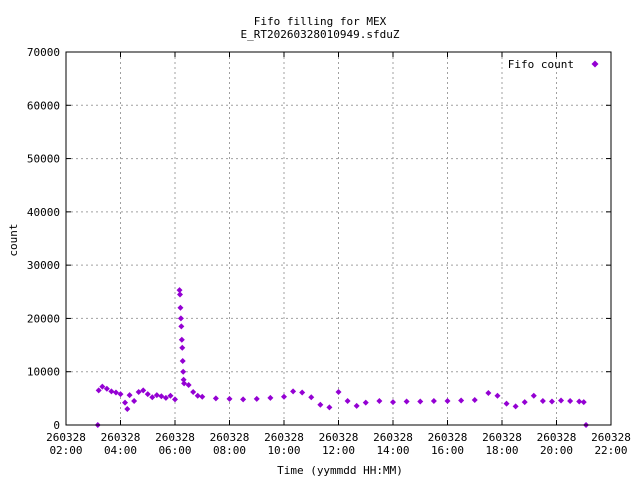 The image size is (640, 480). I want to click on x-tick-date-2: 260328, so click(175, 437).